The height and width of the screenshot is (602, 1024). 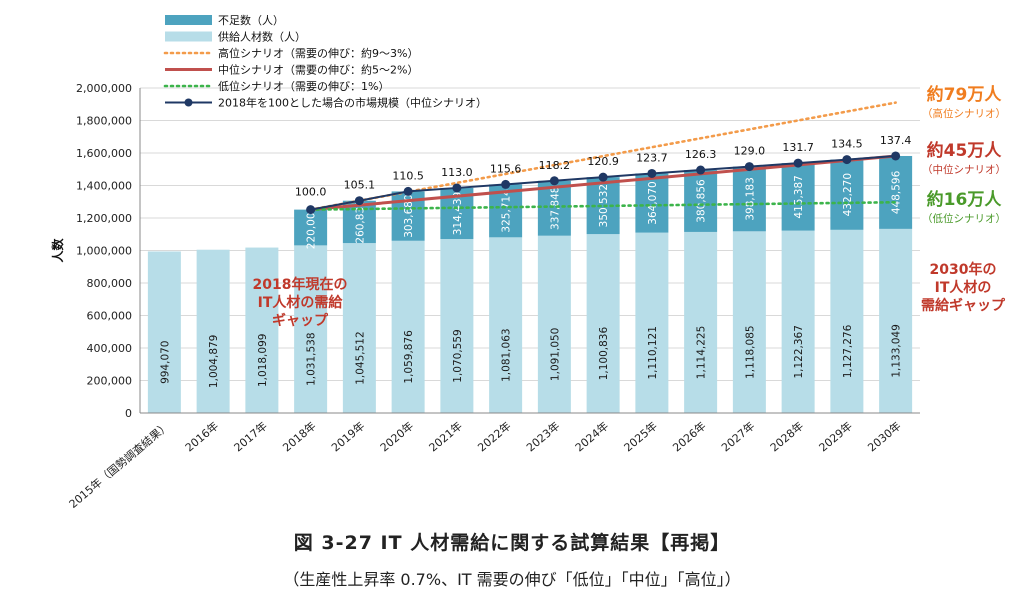 What do you see at coordinates (250, 437) in the screenshot?
I see `x-tick-label: 2017年` at bounding box center [250, 437].